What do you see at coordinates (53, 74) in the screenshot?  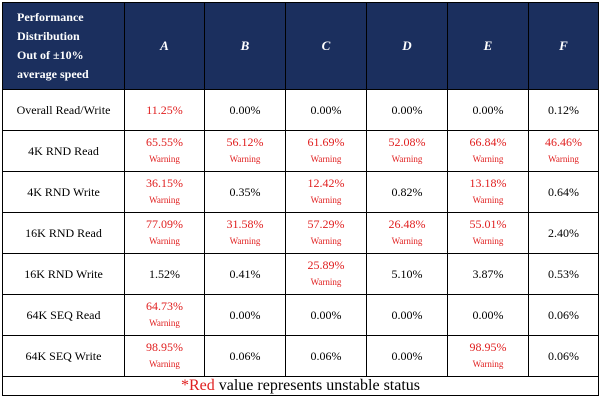 I see `corner-line-4: average speed` at bounding box center [53, 74].